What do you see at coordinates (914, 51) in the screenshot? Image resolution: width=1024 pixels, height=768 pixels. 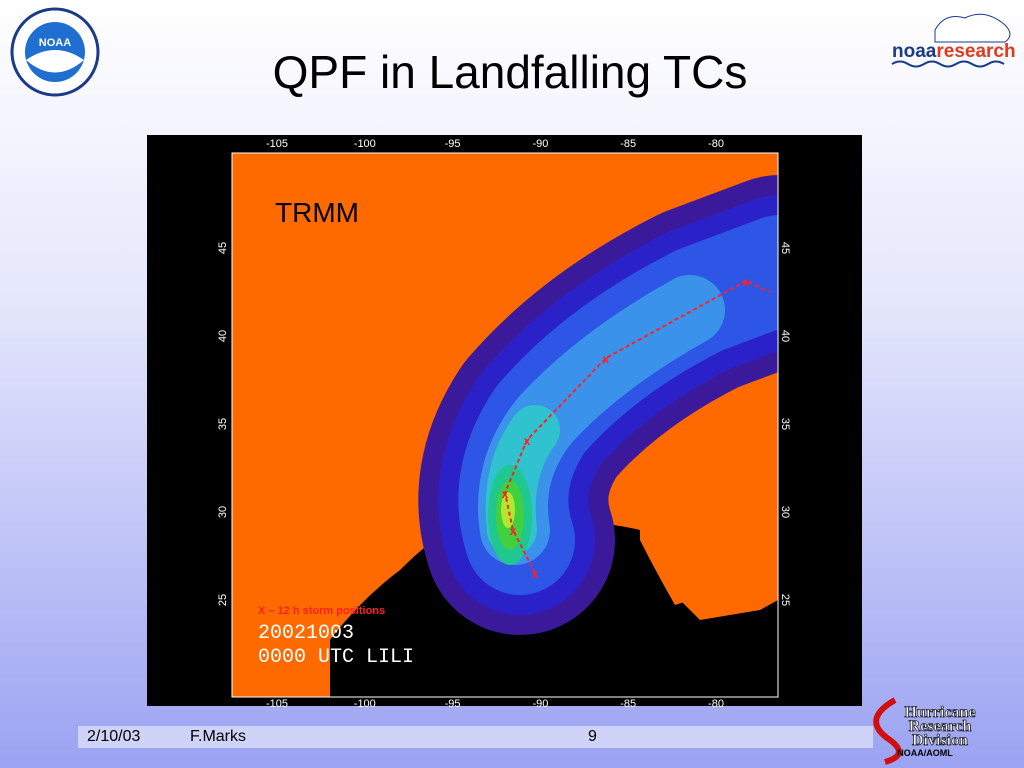 I see `research-logo-noaa: noaa` at bounding box center [914, 51].